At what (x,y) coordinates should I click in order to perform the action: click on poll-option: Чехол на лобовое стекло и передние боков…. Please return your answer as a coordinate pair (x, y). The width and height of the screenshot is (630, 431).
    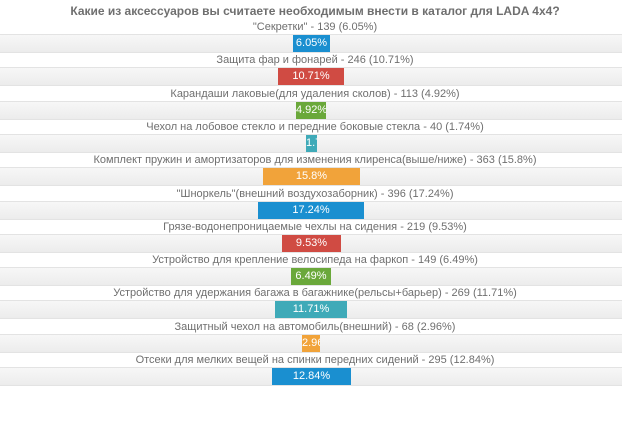
    Looking at the image, I should click on (315, 140).